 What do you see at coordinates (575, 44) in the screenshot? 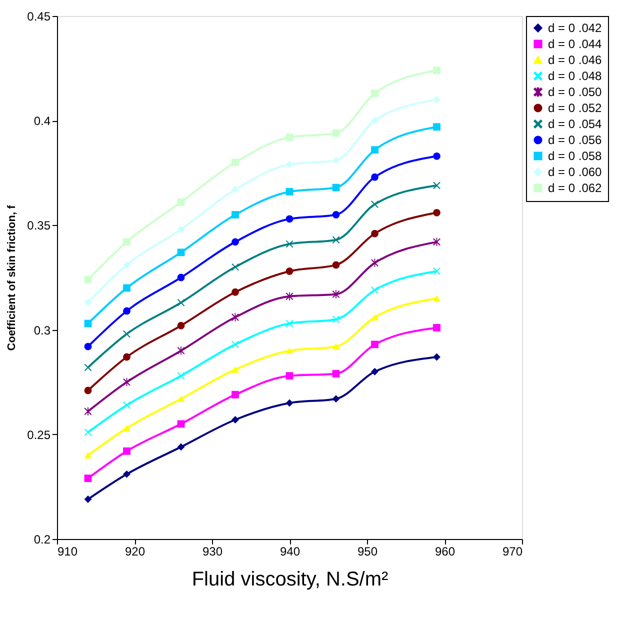
I see `legend-label: d = 0 .044` at bounding box center [575, 44].